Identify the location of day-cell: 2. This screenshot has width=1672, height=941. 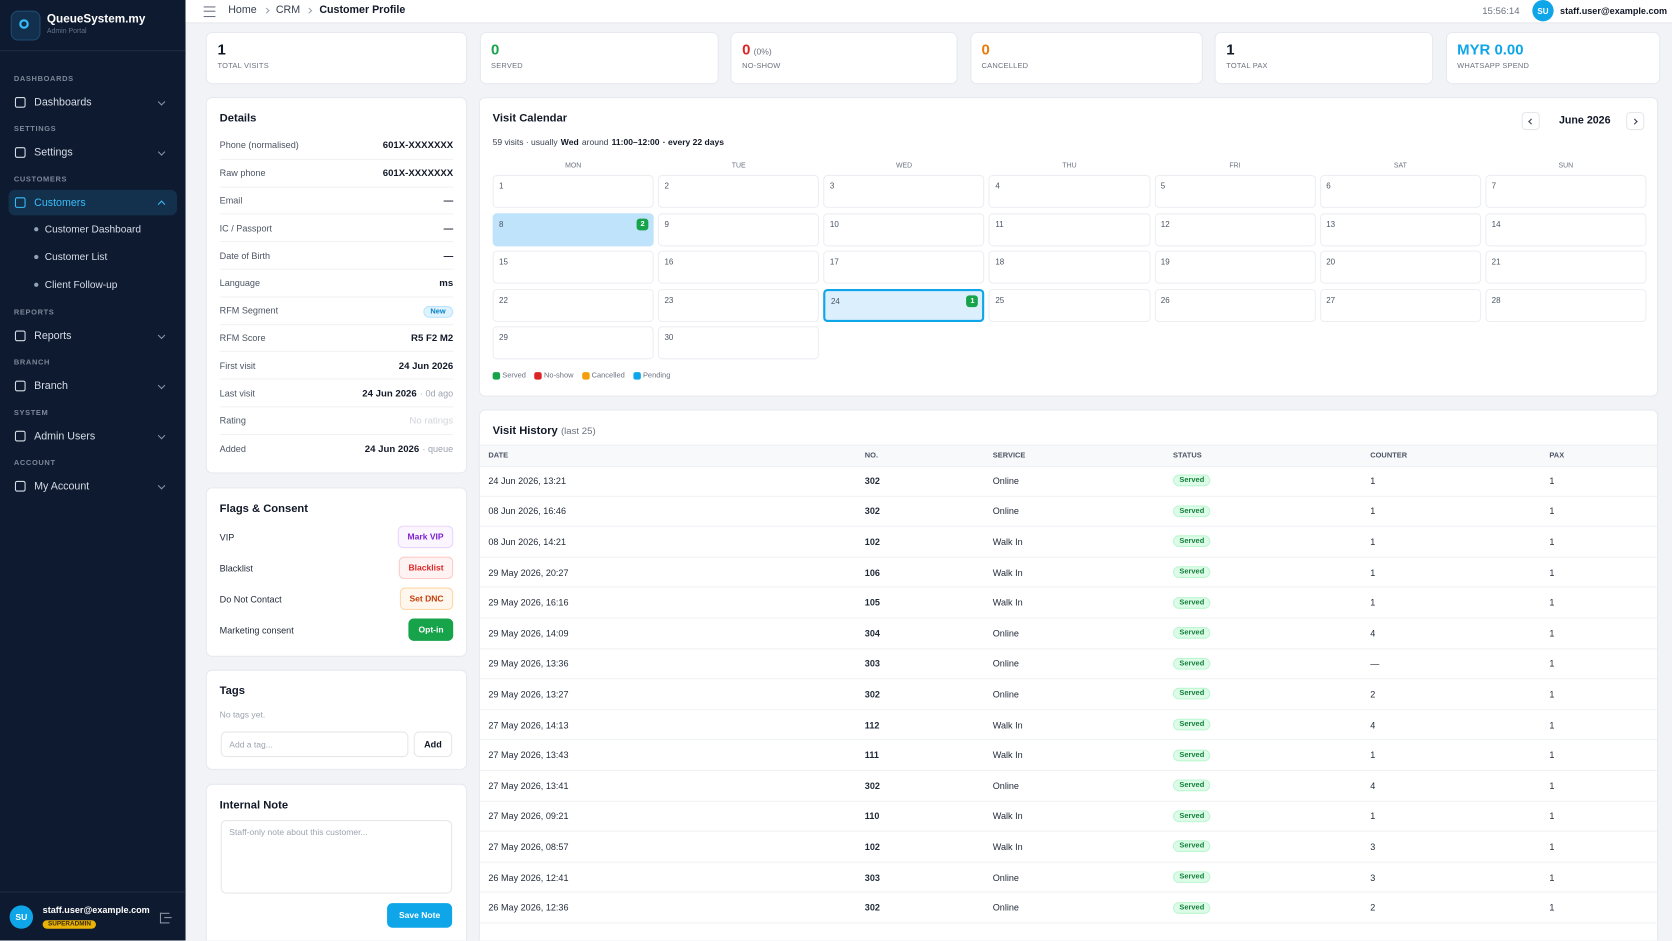
(739, 191).